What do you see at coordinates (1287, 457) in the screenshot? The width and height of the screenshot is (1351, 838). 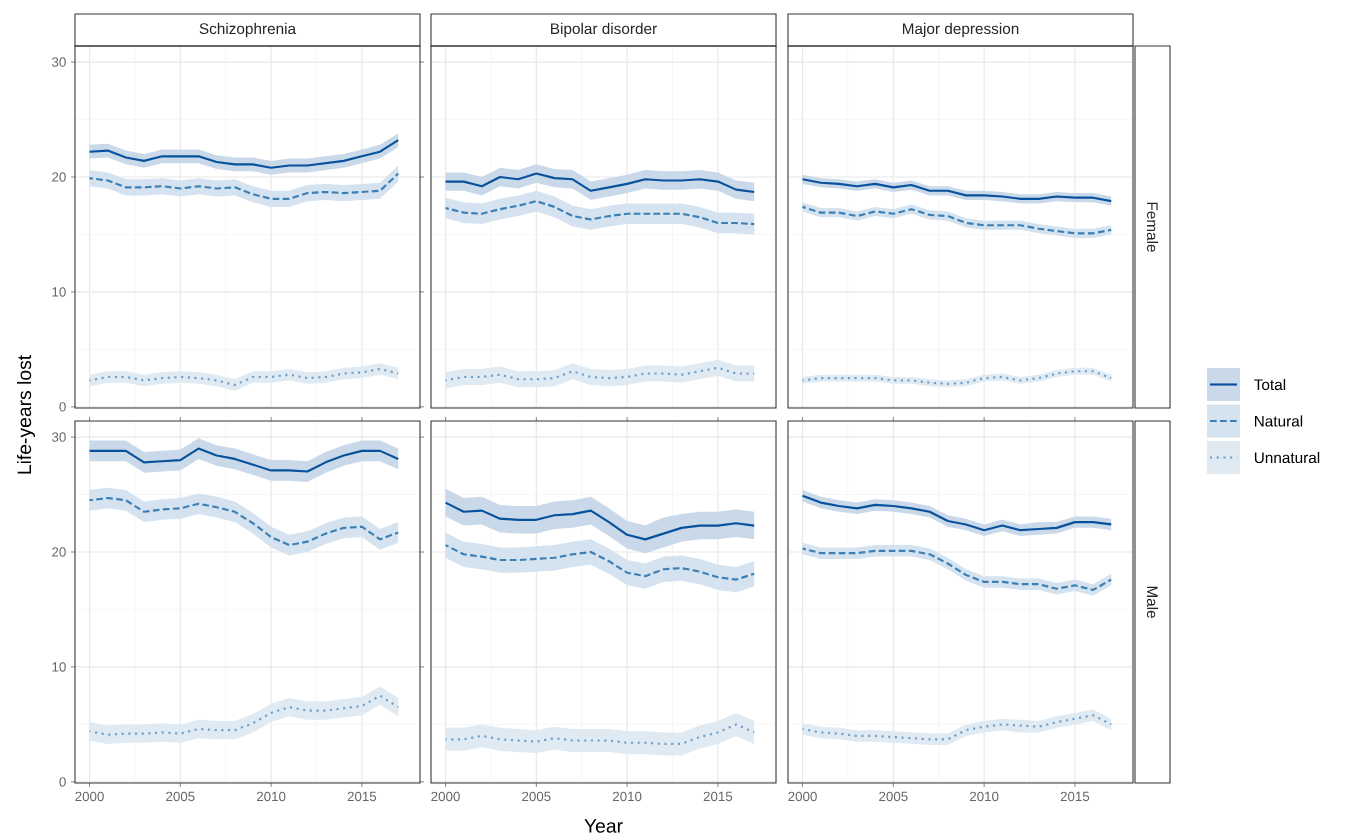 I see `legend-label: Unnatural` at bounding box center [1287, 457].